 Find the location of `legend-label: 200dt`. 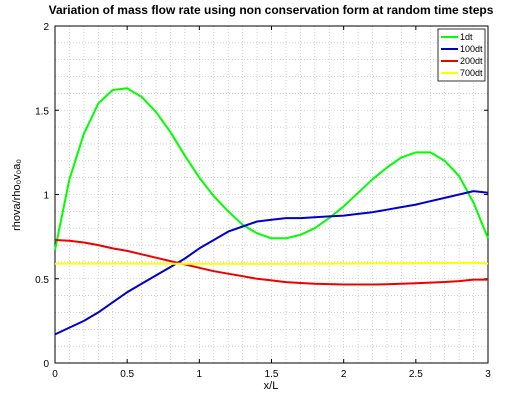

legend-label: 200dt is located at coordinates (471, 61).